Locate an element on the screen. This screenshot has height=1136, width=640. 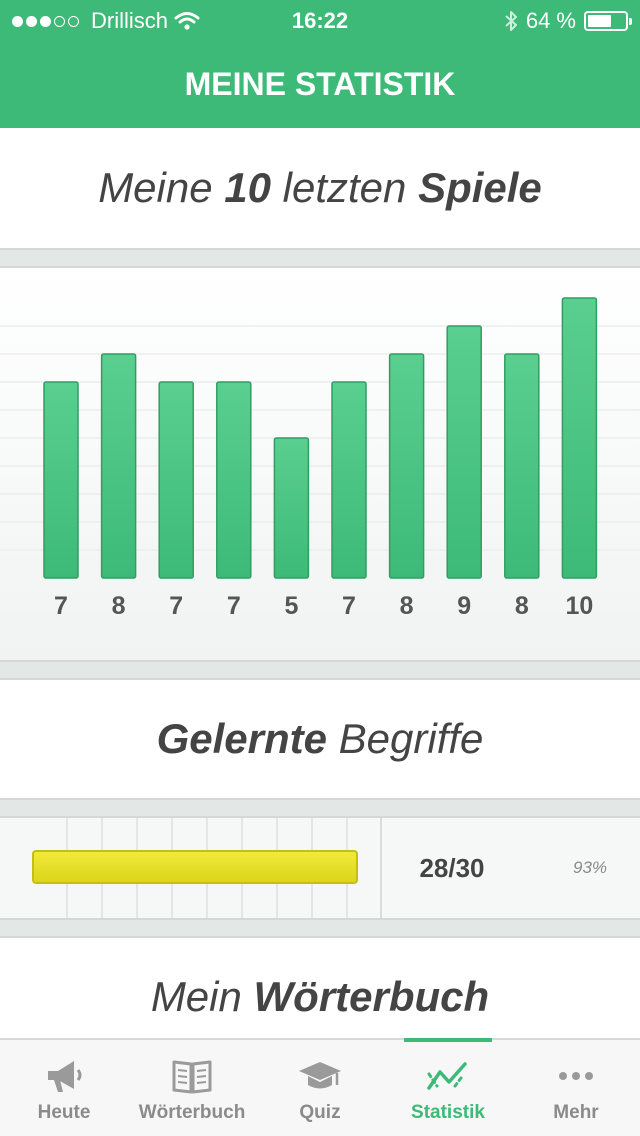
learned-percent: 93% is located at coordinates (590, 867).